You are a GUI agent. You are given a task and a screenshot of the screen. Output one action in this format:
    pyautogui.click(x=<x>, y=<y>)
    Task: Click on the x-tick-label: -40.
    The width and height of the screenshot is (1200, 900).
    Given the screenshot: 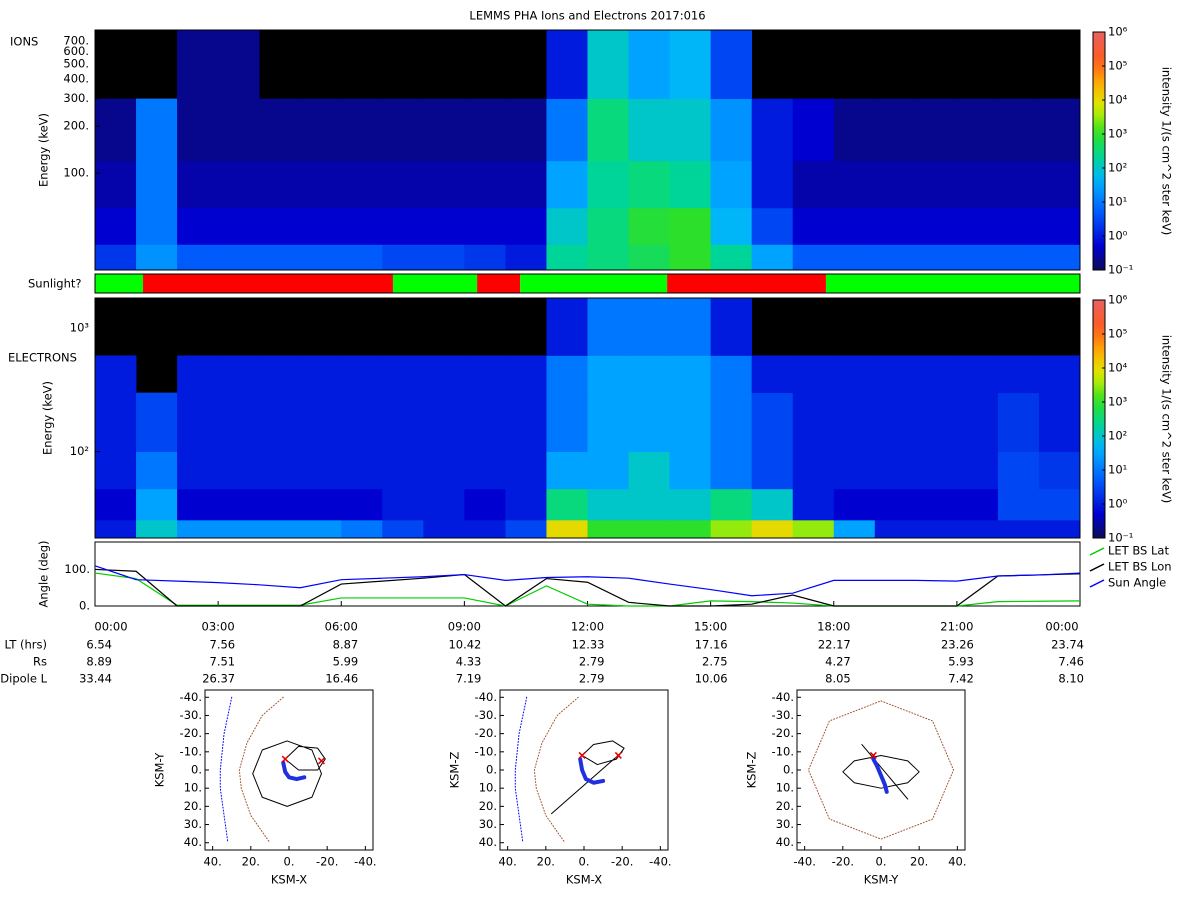 What is the action you would take?
    pyautogui.click(x=660, y=862)
    